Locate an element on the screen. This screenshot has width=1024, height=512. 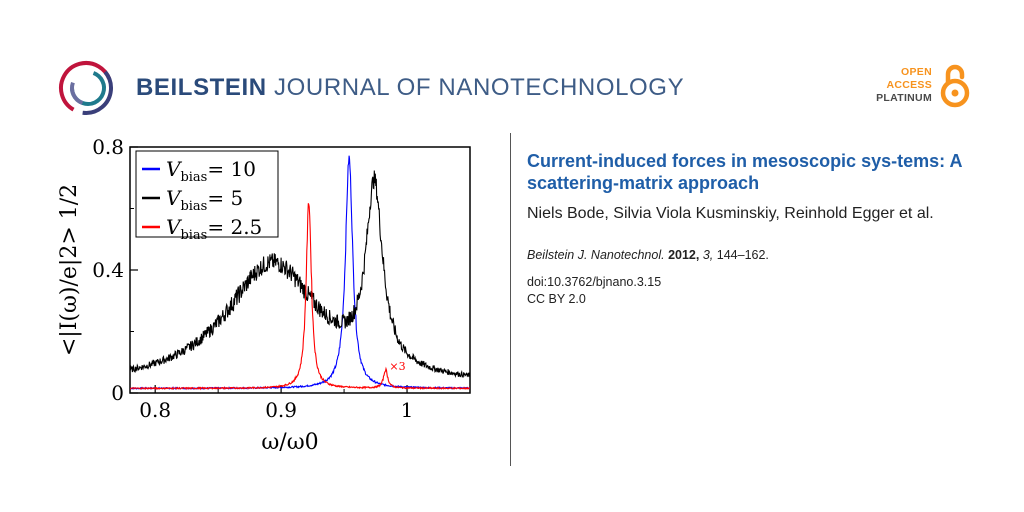
open-access-badge: OPEN ACCESS PLATINUM is located at coordinates (927, 87).